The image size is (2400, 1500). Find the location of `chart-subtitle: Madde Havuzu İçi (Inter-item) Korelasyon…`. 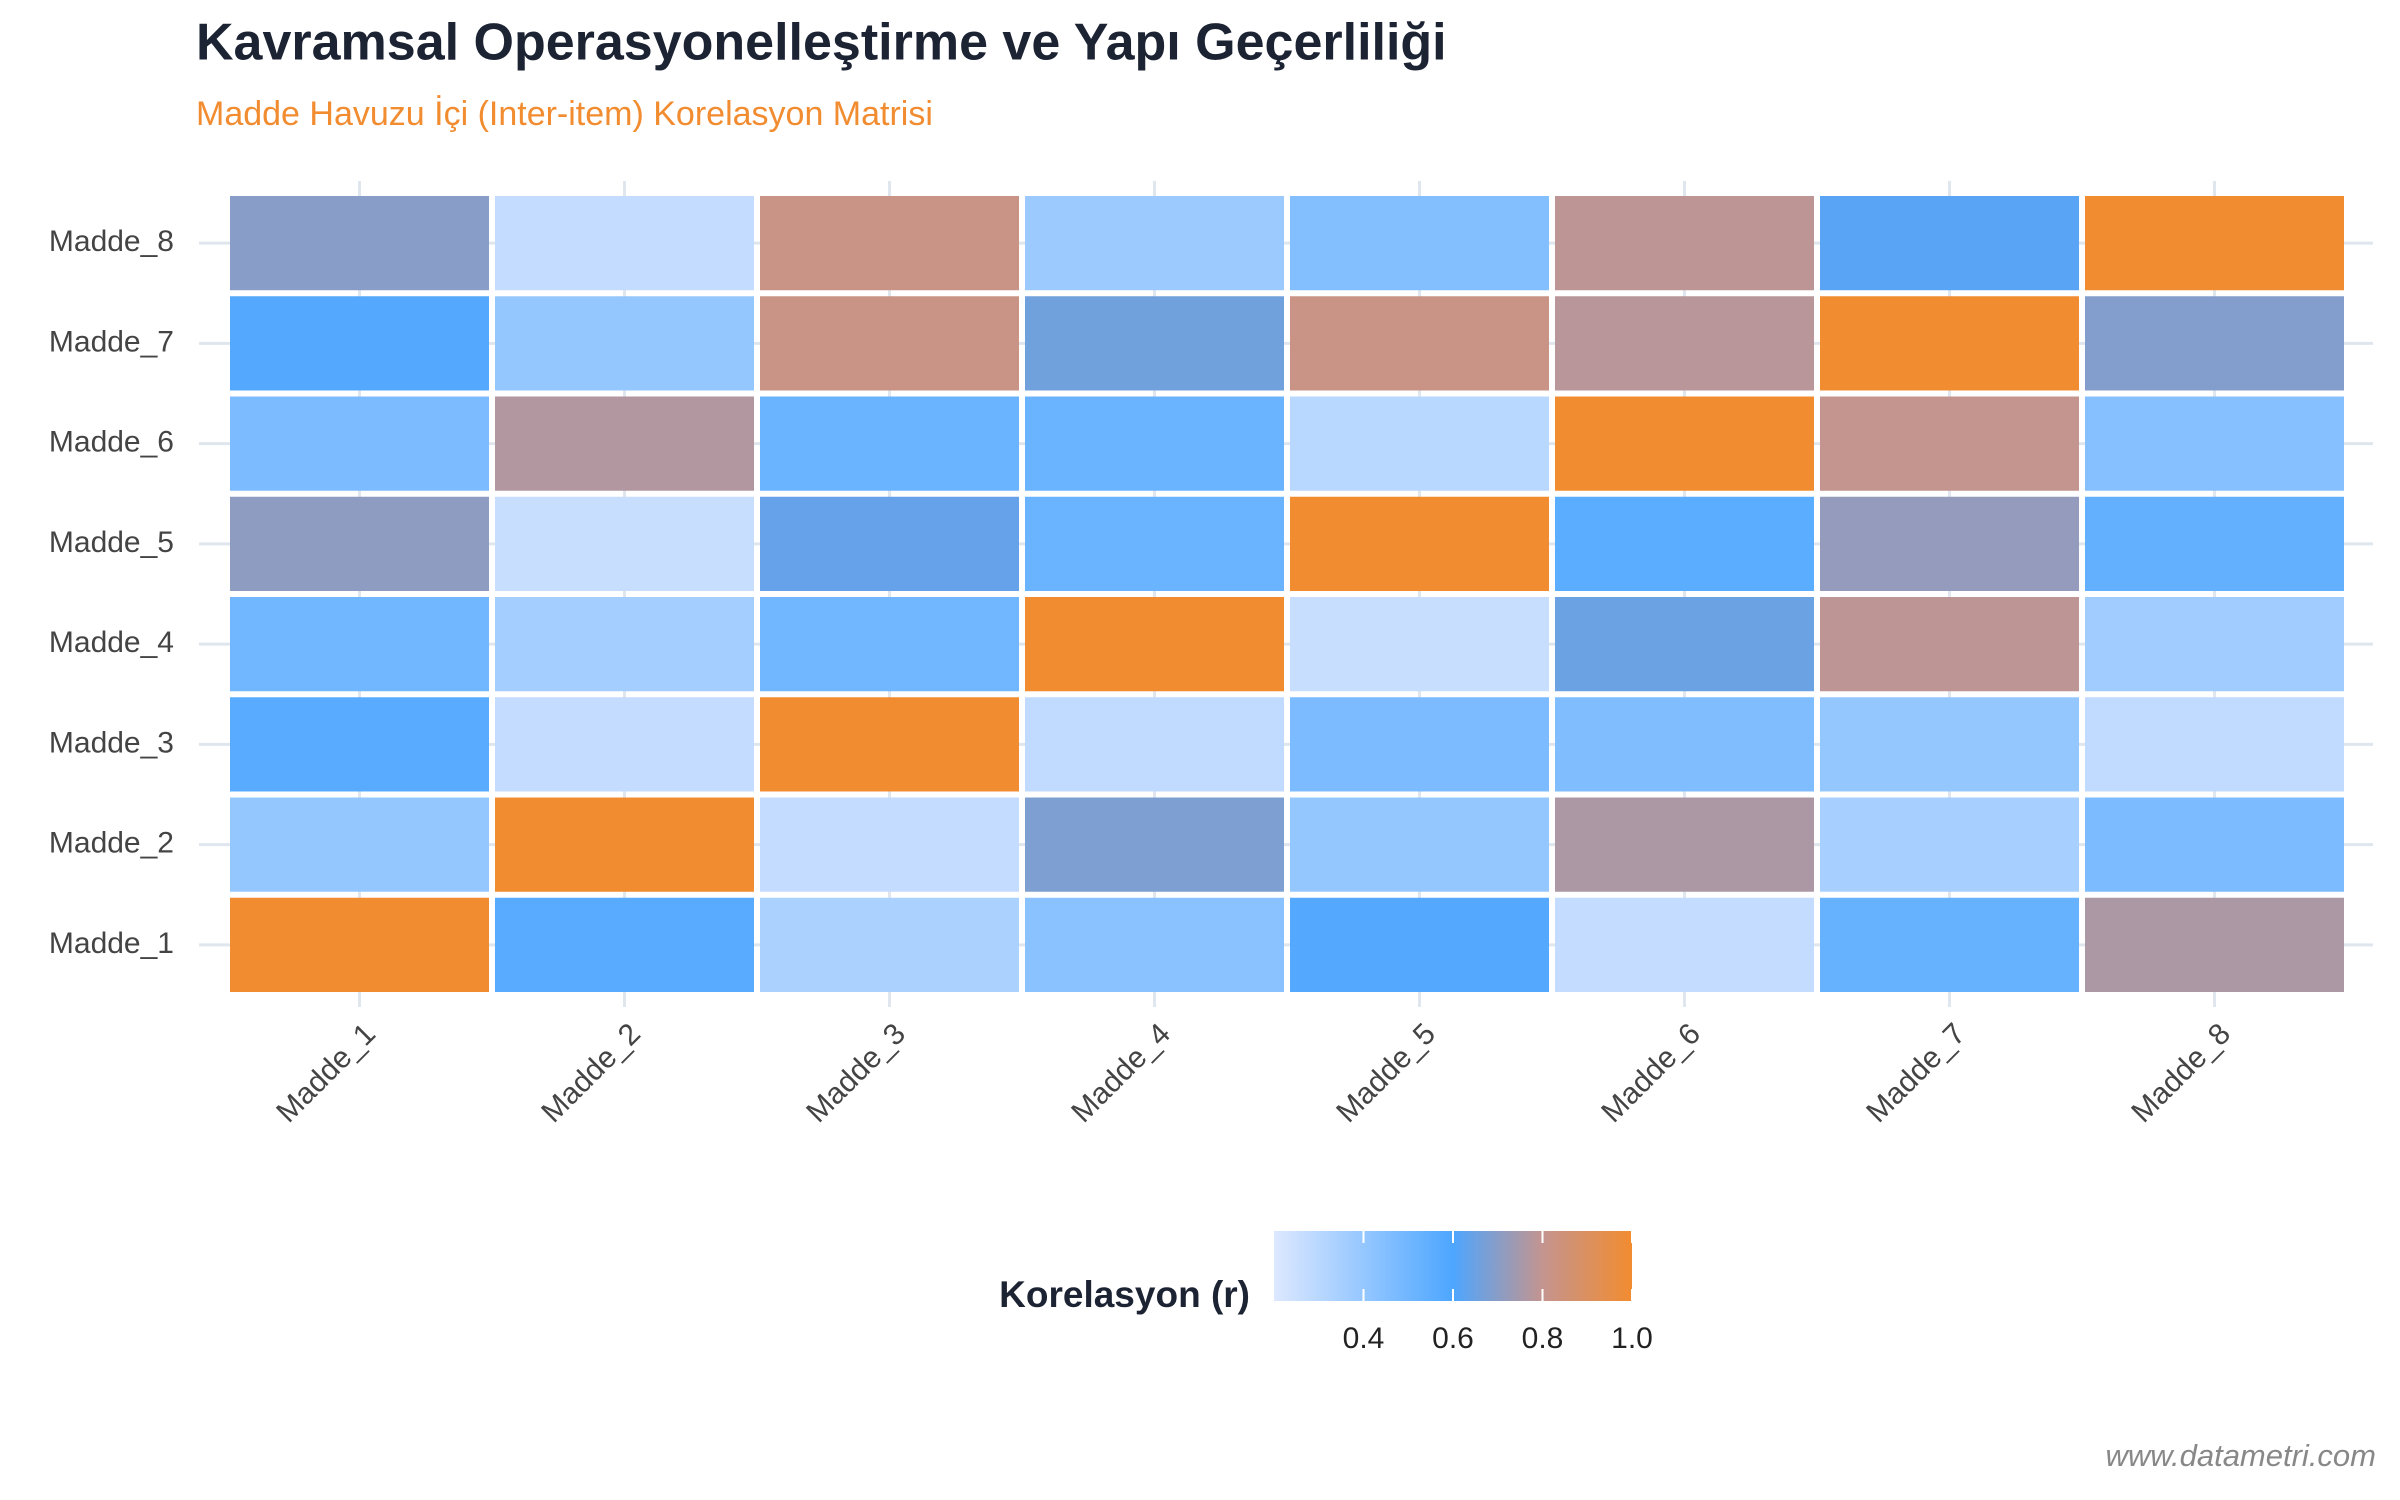

chart-subtitle: Madde Havuzu İçi (Inter-item) Korelasyon… is located at coordinates (564, 114).